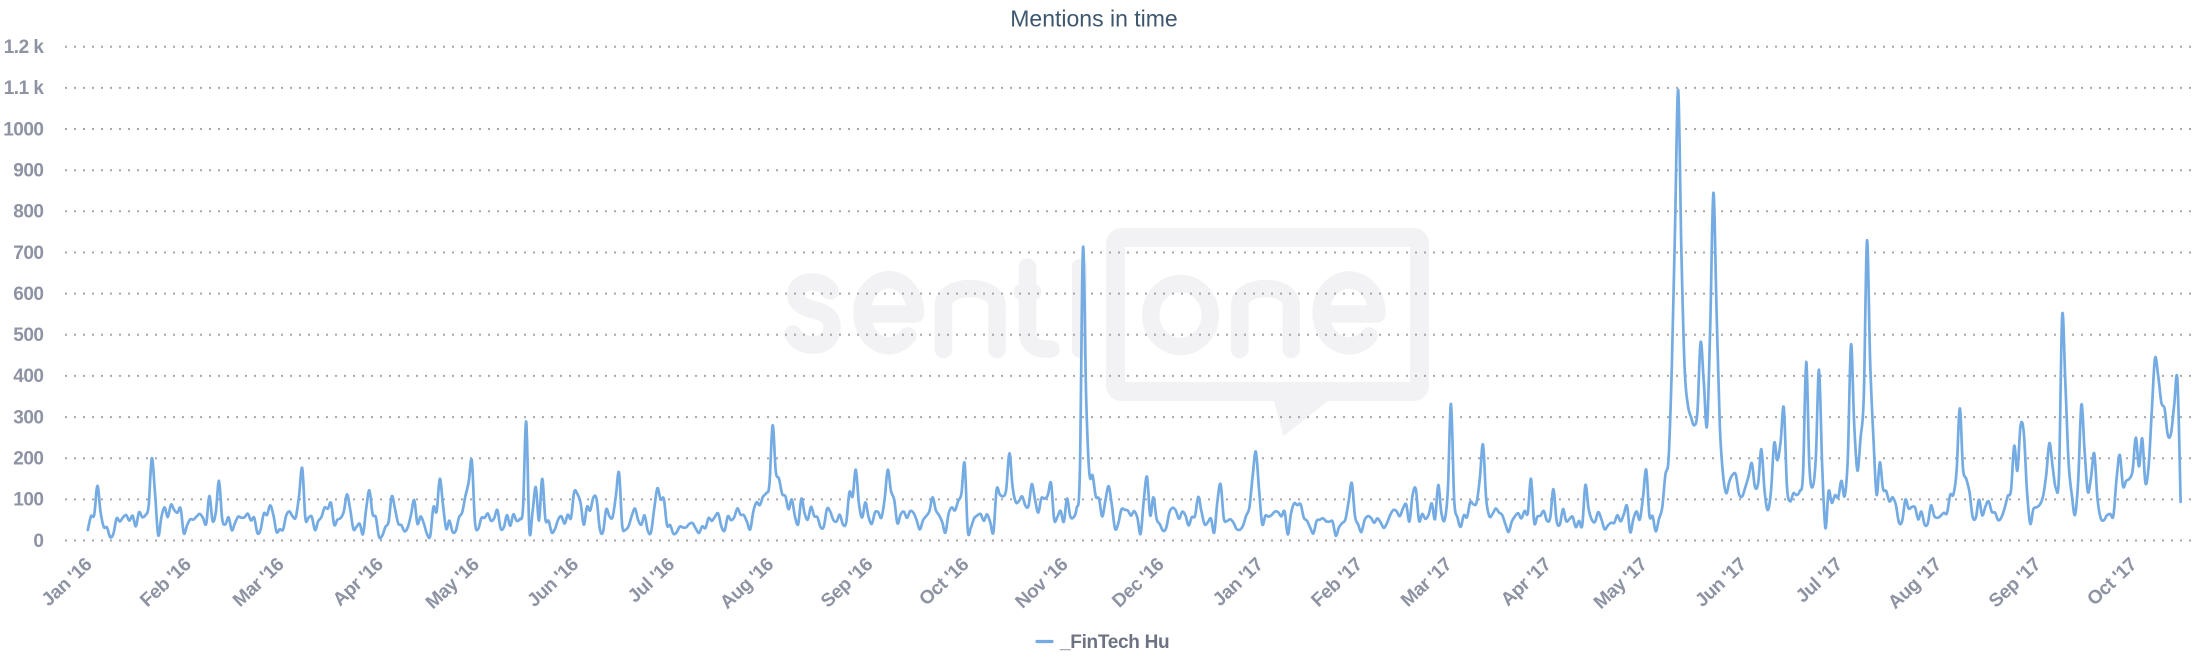 The width and height of the screenshot is (2206, 670). Describe the element at coordinates (28, 335) in the screenshot. I see `svg-text: 500` at that location.